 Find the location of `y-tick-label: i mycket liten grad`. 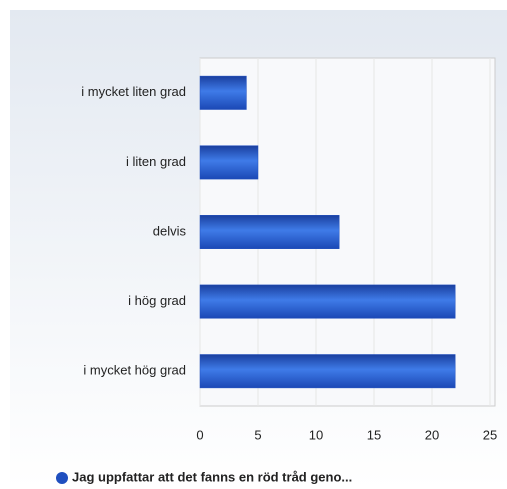

y-tick-label: i mycket liten grad is located at coordinates (133, 91).